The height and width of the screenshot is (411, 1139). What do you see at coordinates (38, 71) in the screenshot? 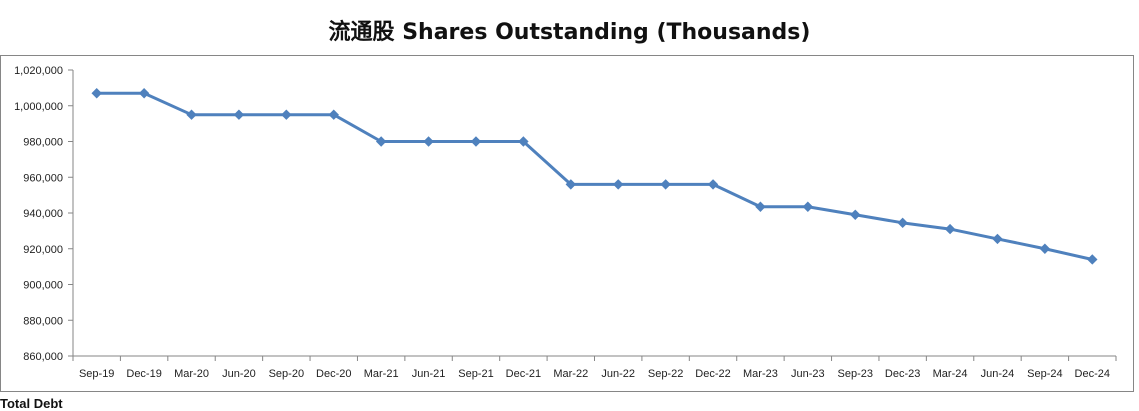
I see `y-tick-label: 1,020,000` at bounding box center [38, 71].